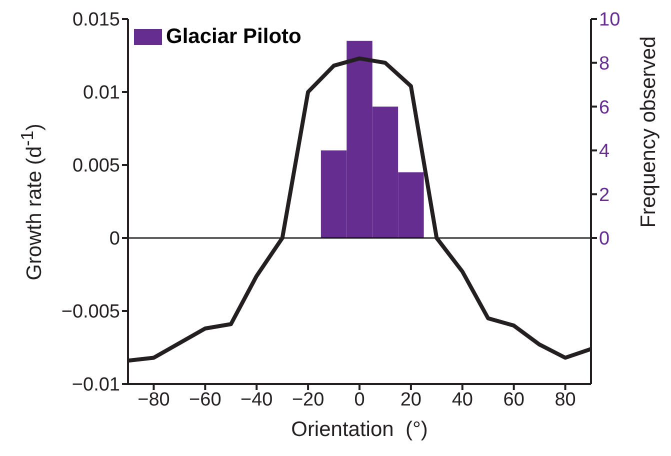  Describe the element at coordinates (649, 132) in the screenshot. I see `y2-axis-title: Frequency observed` at that location.